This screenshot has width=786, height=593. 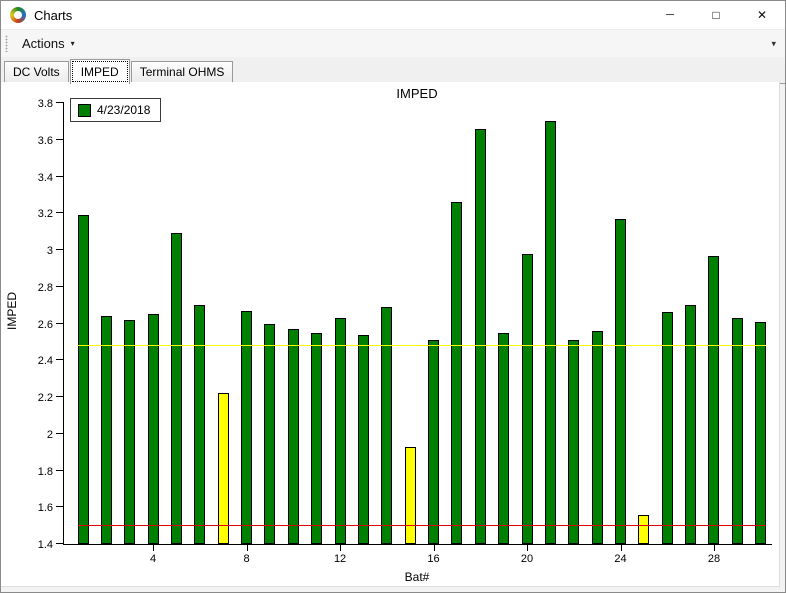 What do you see at coordinates (45, 361) in the screenshot?
I see `y-tick-label: 2.4` at bounding box center [45, 361].